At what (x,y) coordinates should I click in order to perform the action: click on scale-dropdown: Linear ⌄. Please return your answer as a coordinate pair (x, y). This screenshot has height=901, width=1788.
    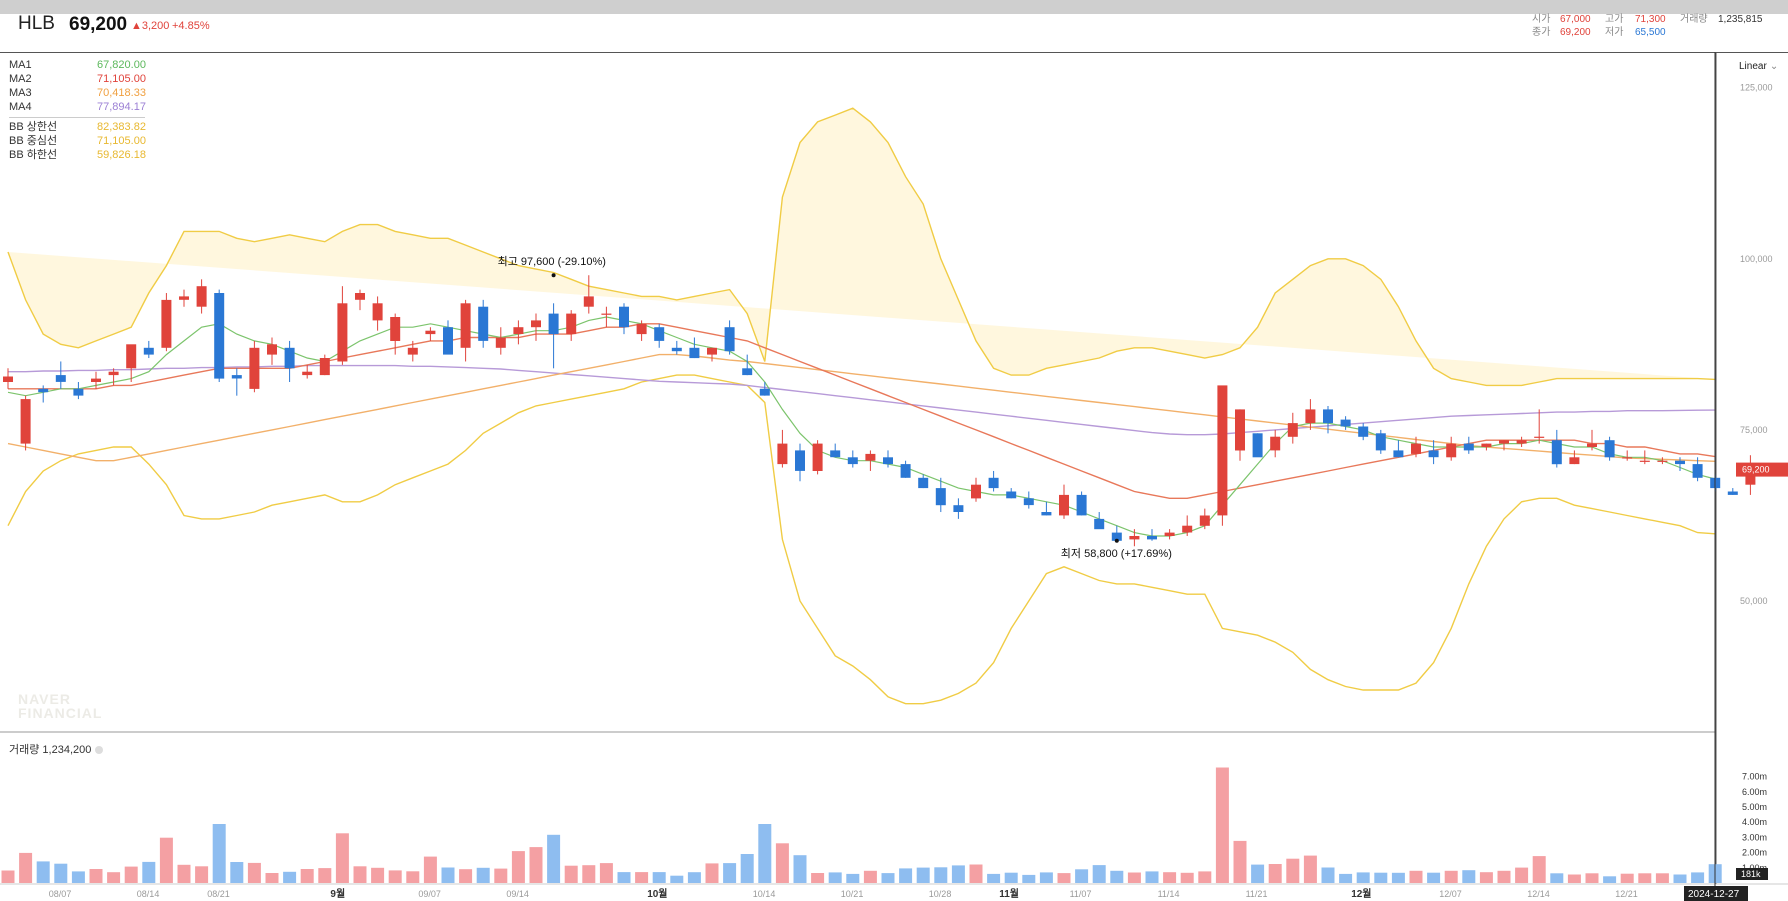
    Looking at the image, I should click on (1758, 66).